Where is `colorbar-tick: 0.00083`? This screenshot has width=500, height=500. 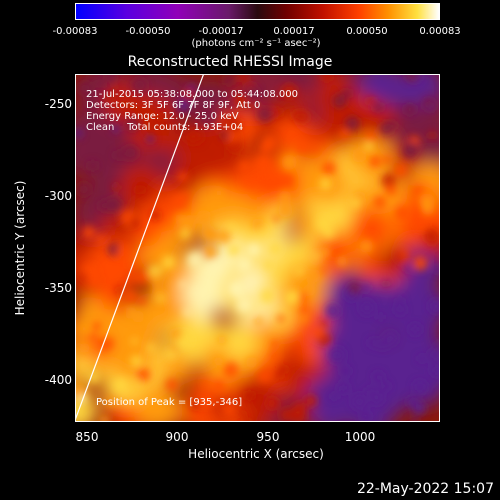 colorbar-tick: 0.00083 is located at coordinates (440, 31).